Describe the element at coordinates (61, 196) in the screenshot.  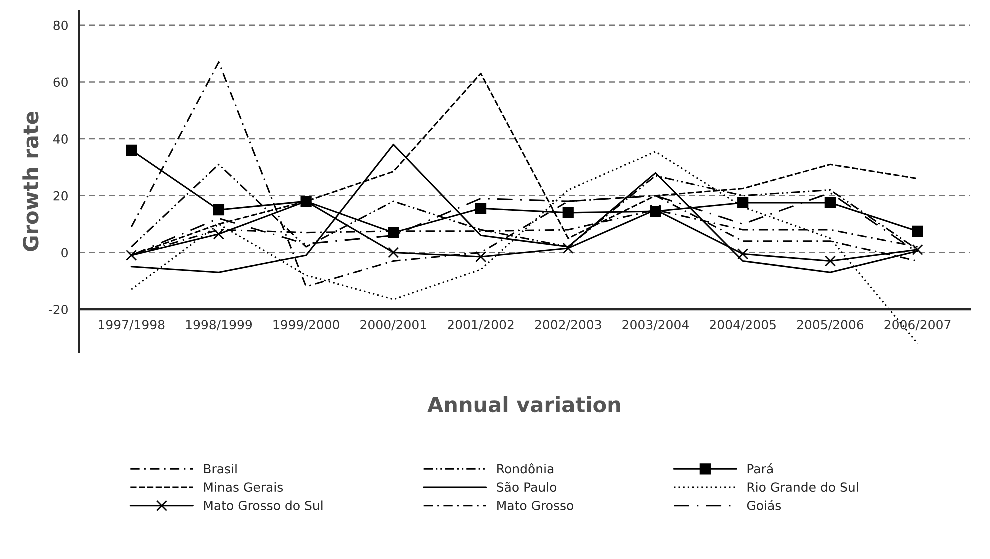
I see `y-tick-label: 20` at that location.